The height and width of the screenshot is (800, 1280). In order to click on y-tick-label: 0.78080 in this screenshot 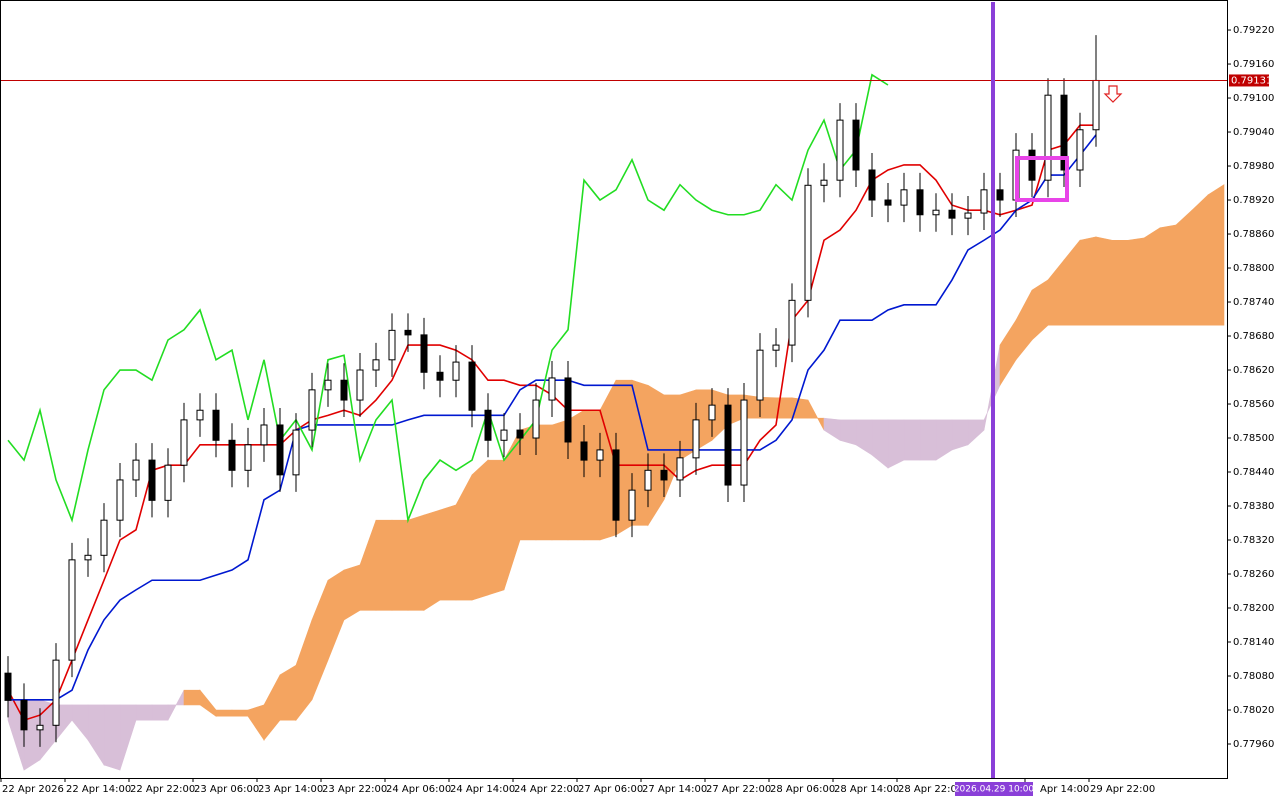, I will do `click(1253, 676)`.